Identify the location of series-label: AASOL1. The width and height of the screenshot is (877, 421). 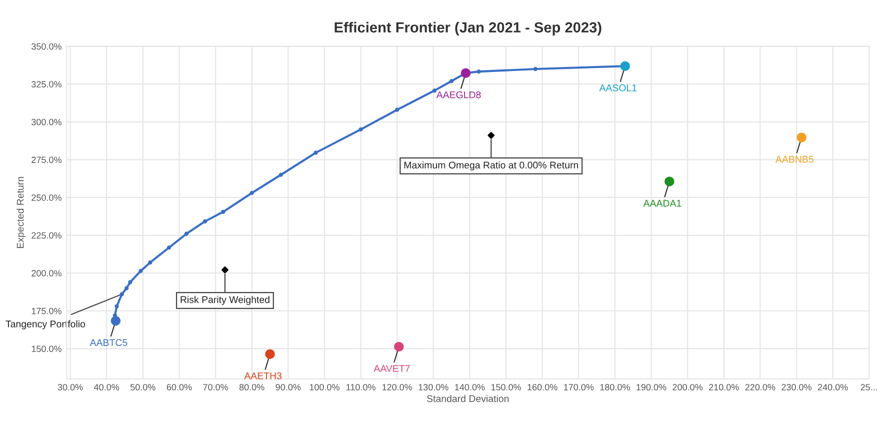
(618, 88).